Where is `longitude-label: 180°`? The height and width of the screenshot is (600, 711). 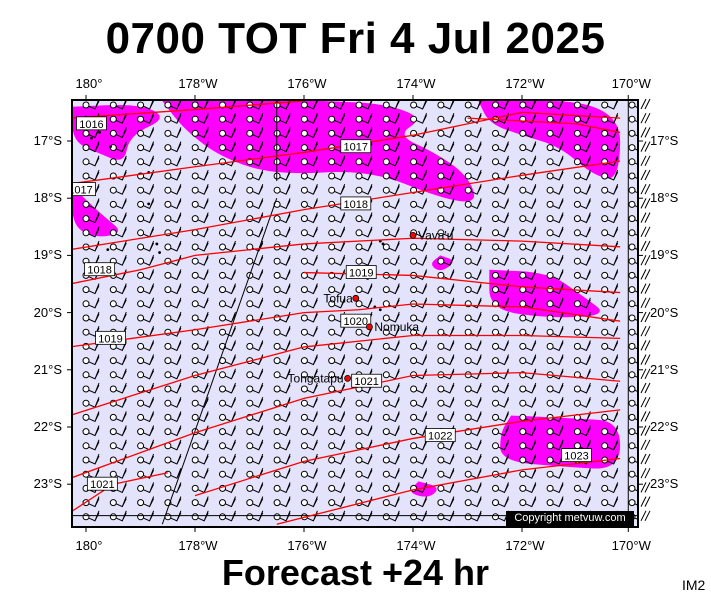 longitude-label: 180° is located at coordinates (89, 545).